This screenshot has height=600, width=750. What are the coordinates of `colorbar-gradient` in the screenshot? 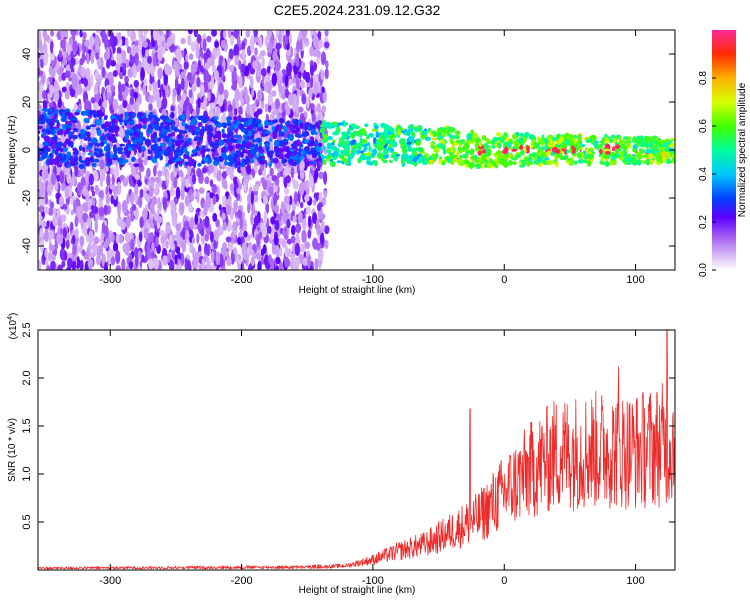 It's located at (724, 150).